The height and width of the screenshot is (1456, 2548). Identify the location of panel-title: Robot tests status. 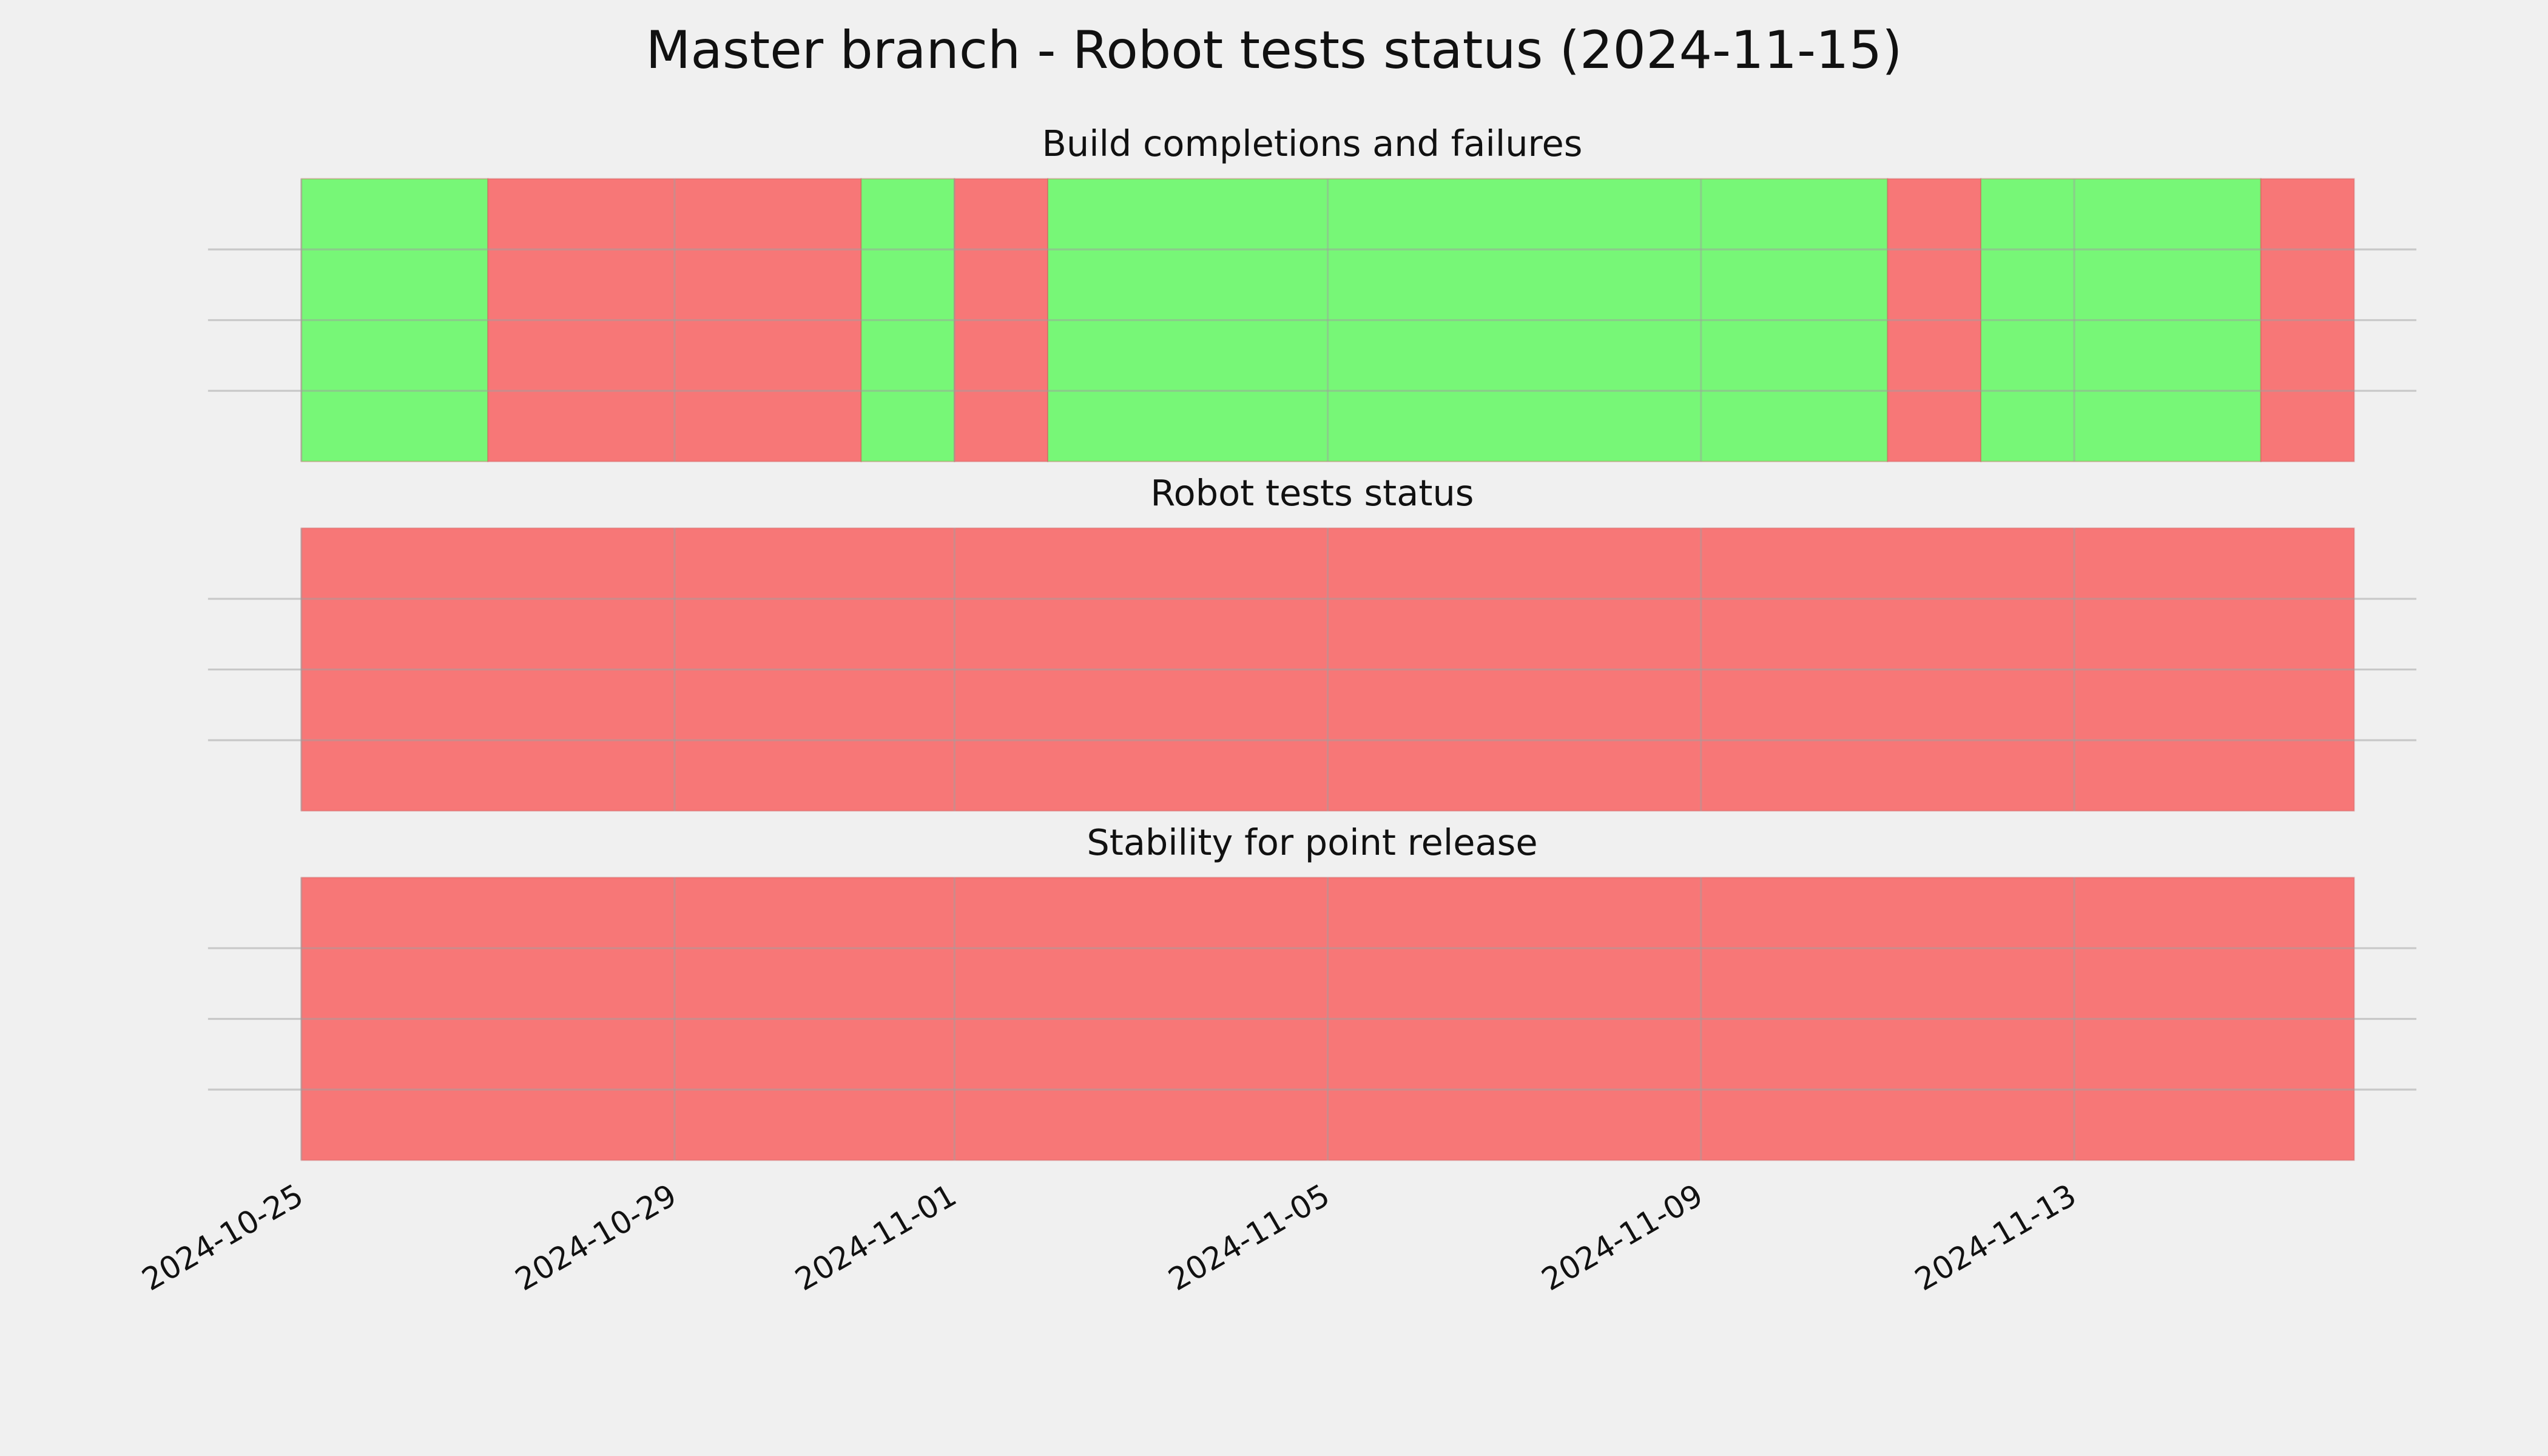
(1312, 493).